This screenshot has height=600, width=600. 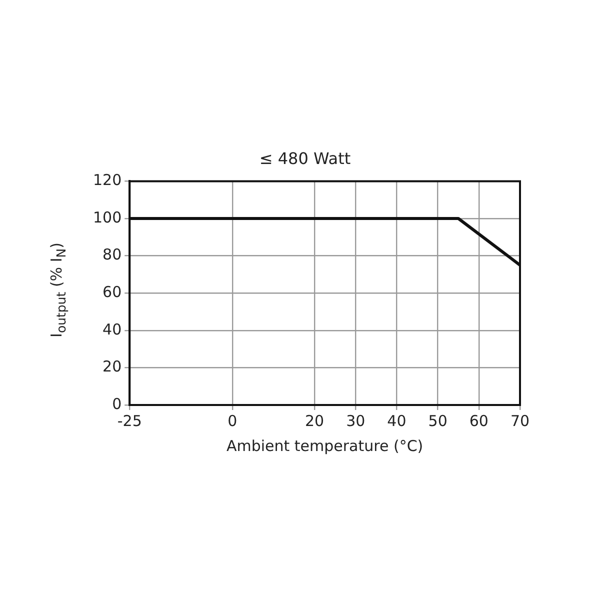 I want to click on x-tick-label: 20, so click(x=314, y=421).